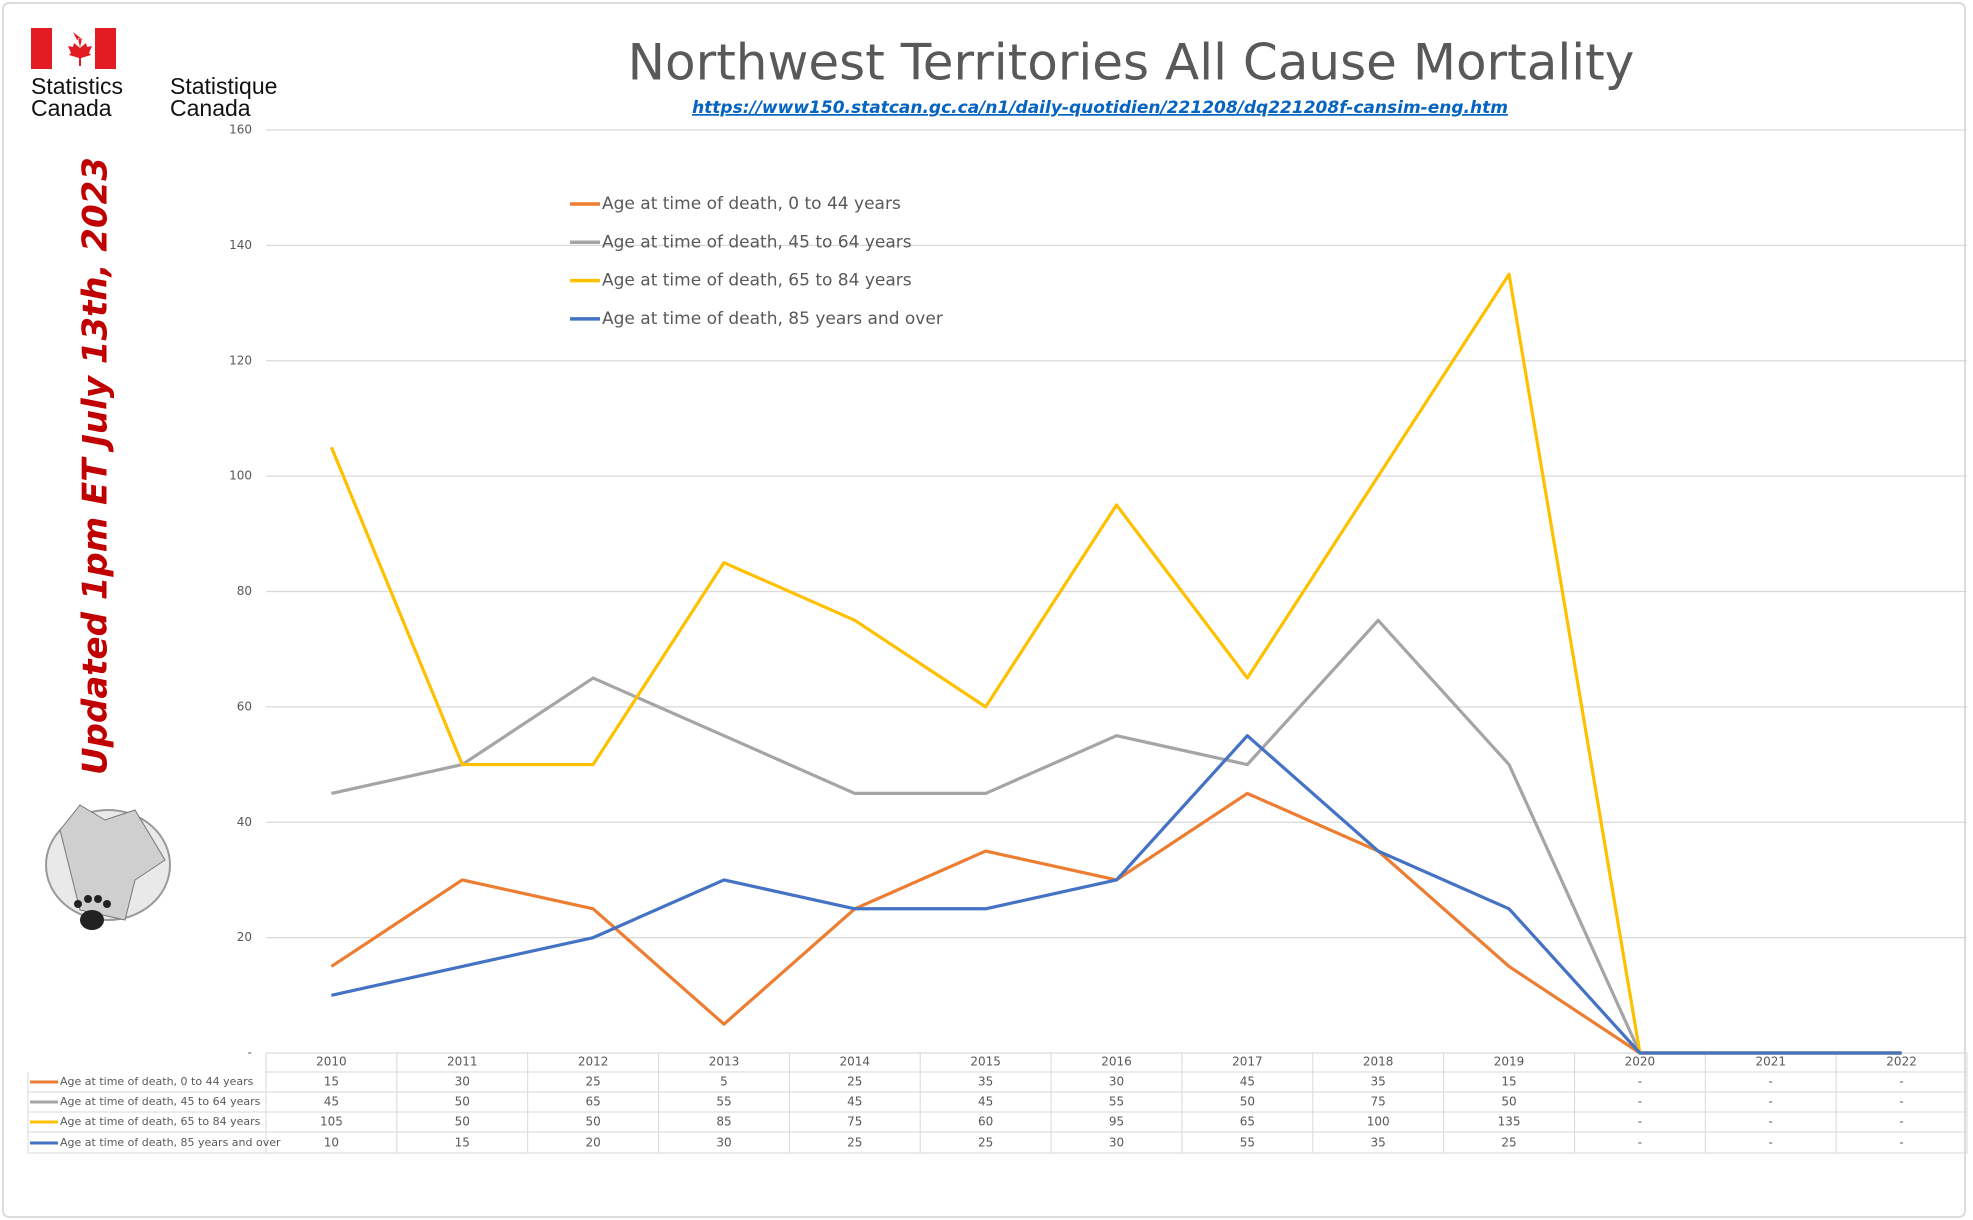  I want to click on table-cell: 85, so click(723, 1122).